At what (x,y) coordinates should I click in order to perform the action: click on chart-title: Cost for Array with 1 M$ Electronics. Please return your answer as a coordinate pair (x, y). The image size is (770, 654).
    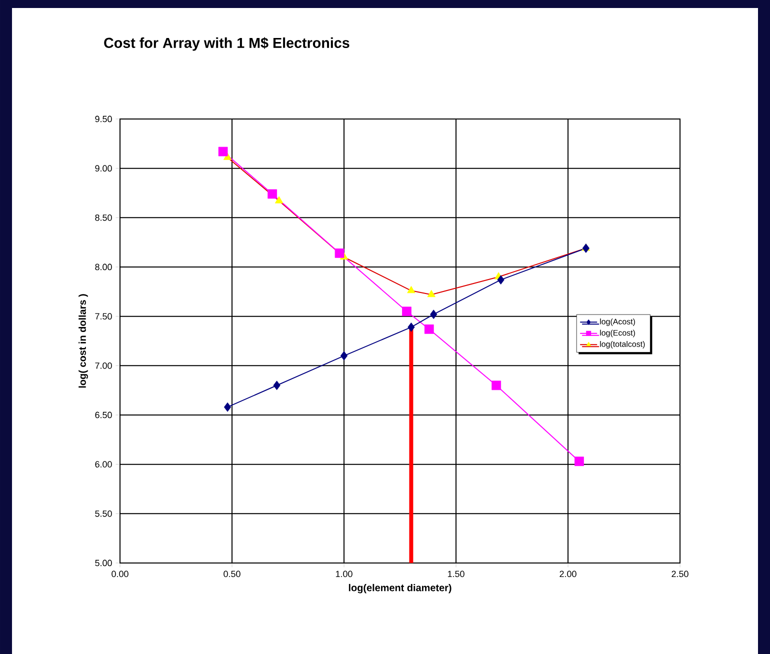
    Looking at the image, I should click on (227, 44).